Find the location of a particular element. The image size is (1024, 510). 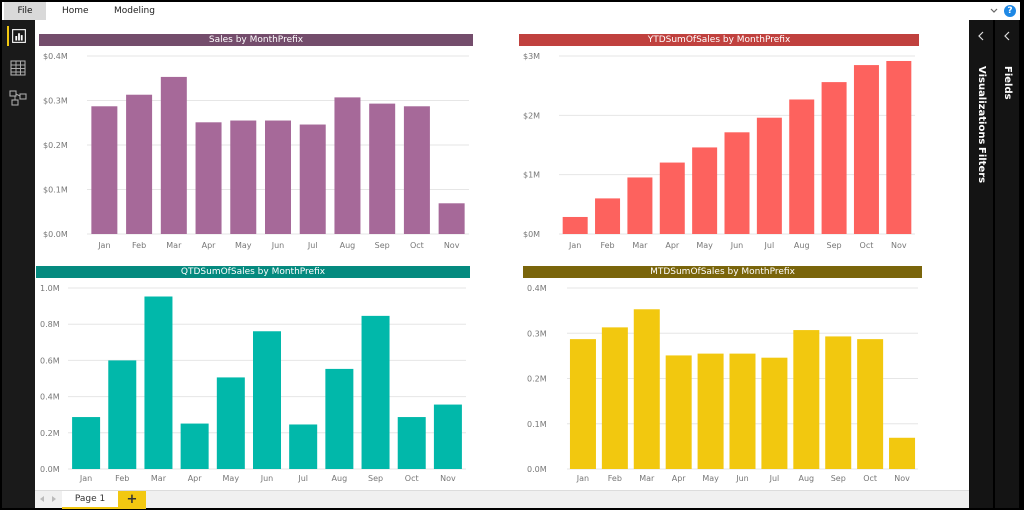

y-tick-label: $0.1M is located at coordinates (55, 190).